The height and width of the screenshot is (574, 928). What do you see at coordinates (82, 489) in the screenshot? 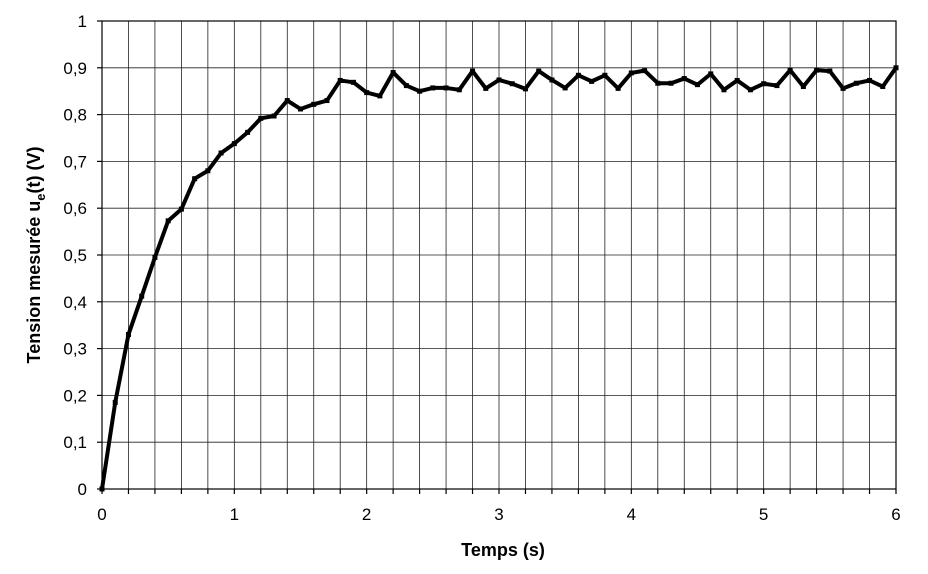
I see `y-tick-label: 0` at bounding box center [82, 489].